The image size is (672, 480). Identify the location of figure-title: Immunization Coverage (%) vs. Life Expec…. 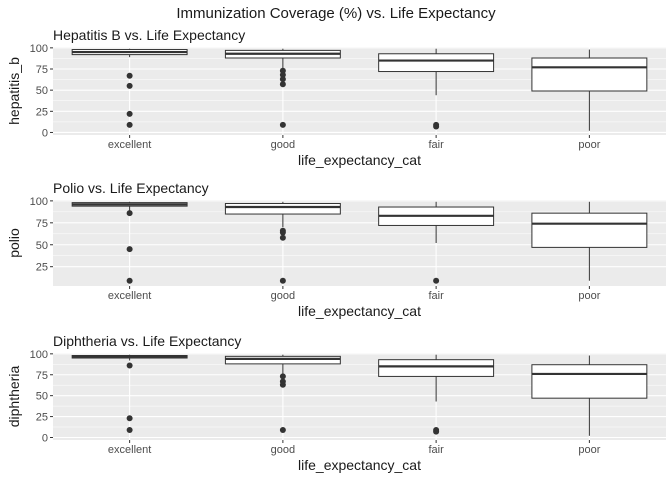
(336, 13).